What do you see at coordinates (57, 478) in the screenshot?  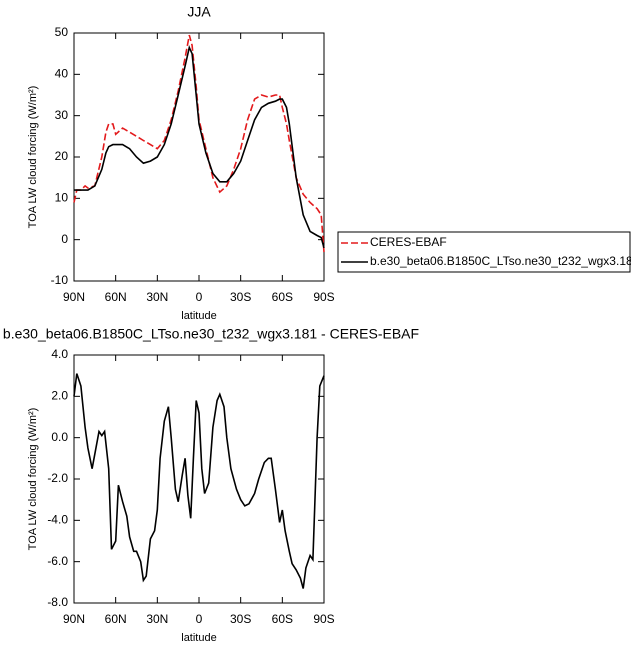 I see `y-tick-label: -2.0` at bounding box center [57, 478].